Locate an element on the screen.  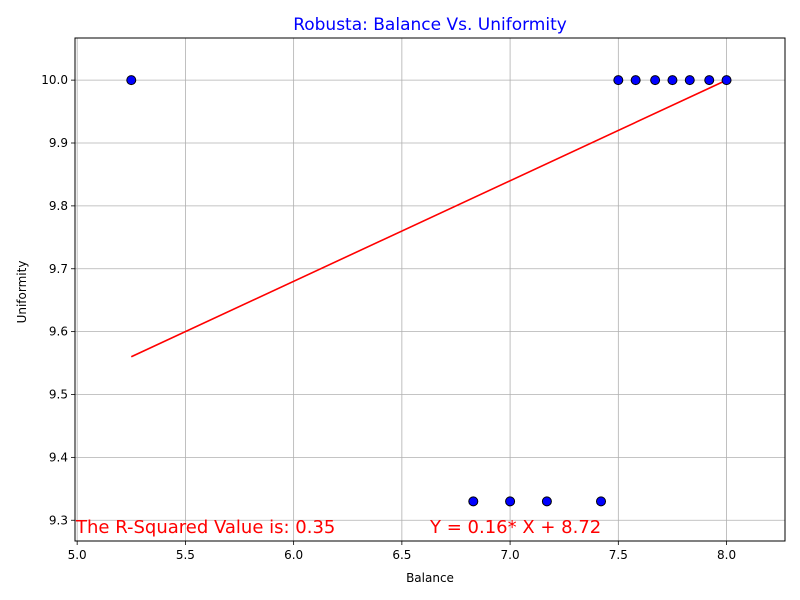
y-tick-label: 9.7 is located at coordinates (58, 269).